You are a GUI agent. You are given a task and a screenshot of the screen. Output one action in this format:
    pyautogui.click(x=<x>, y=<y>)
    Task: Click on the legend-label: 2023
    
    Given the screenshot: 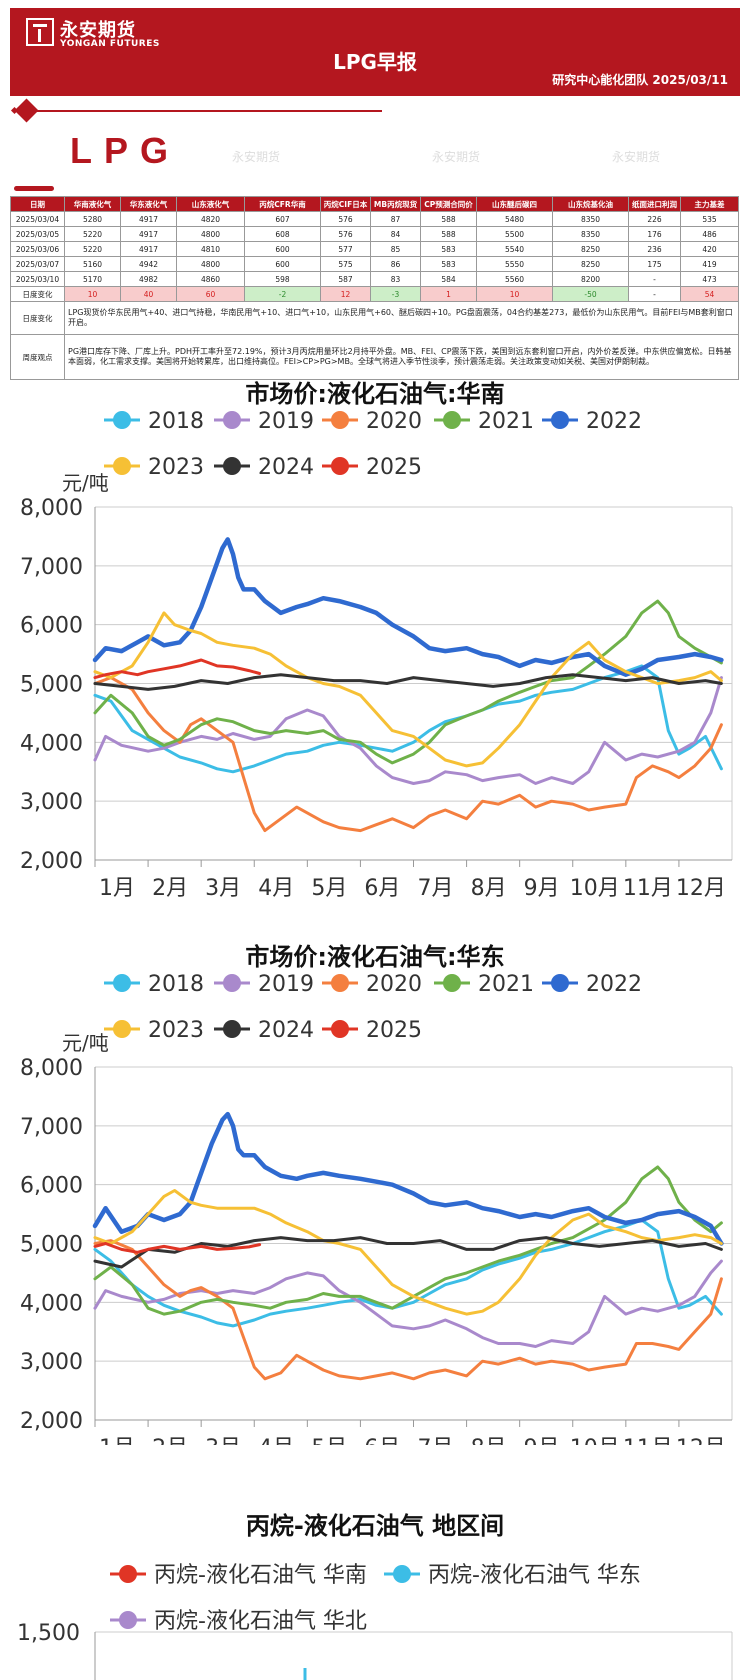 What is the action you would take?
    pyautogui.click(x=176, y=467)
    